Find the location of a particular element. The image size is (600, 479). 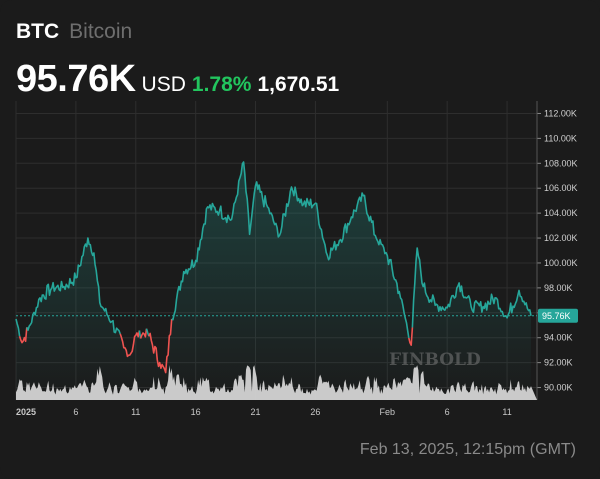

current-price-label: 95.76K is located at coordinates (556, 316).